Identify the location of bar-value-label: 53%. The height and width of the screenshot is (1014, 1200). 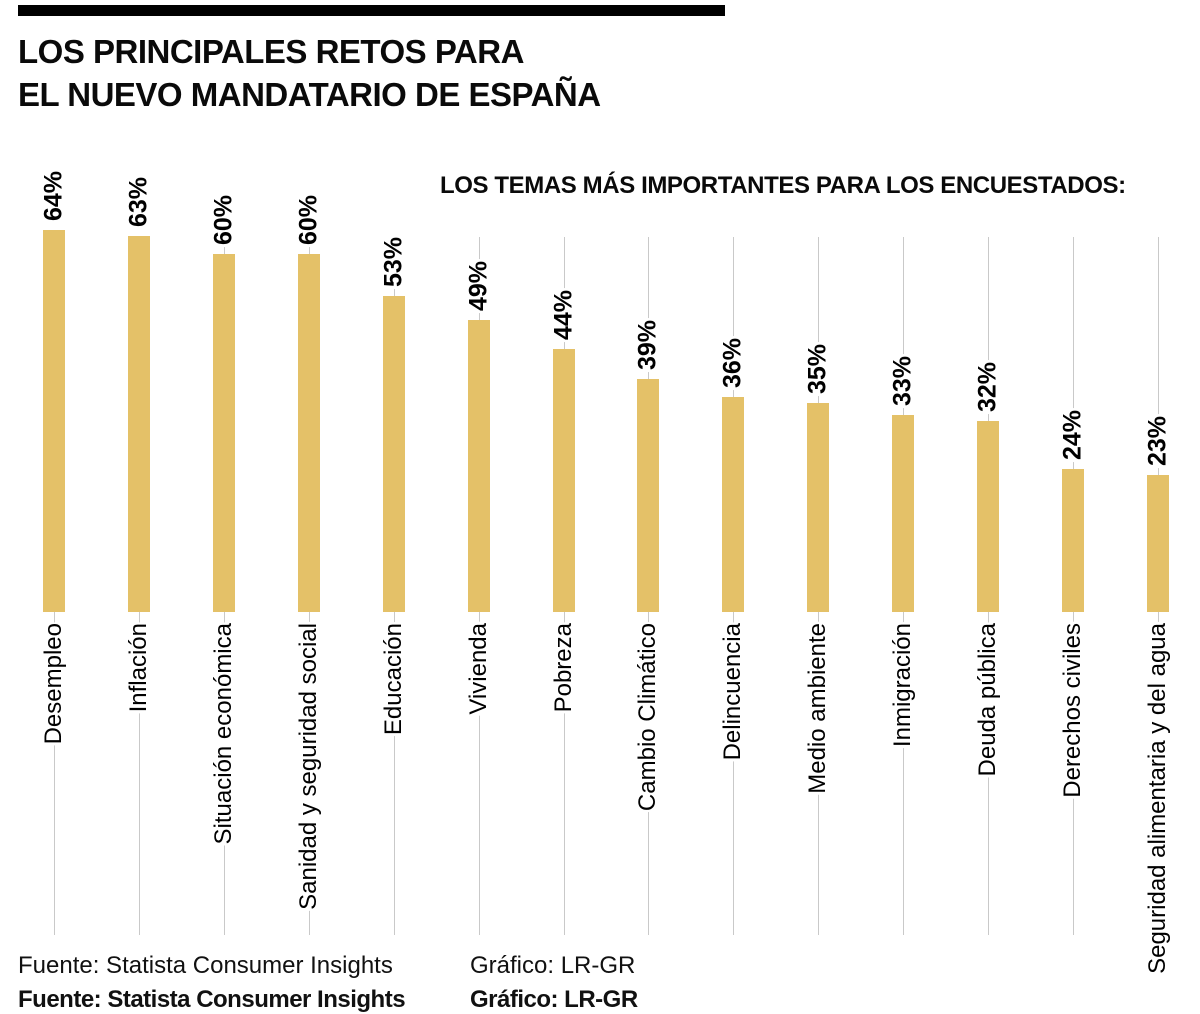
(394, 261).